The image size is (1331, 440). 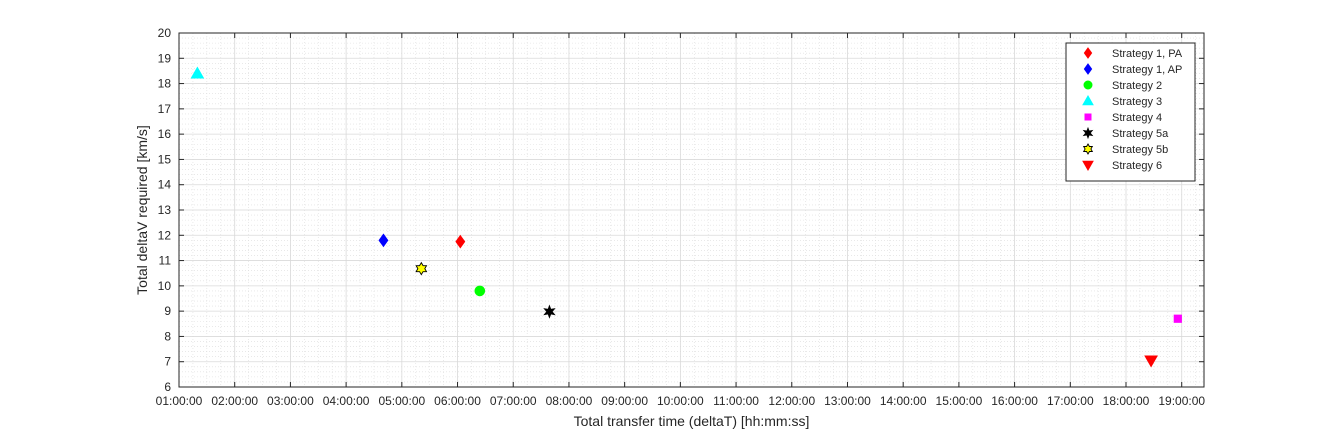 I want to click on y-tick-label: 13, so click(x=165, y=210).